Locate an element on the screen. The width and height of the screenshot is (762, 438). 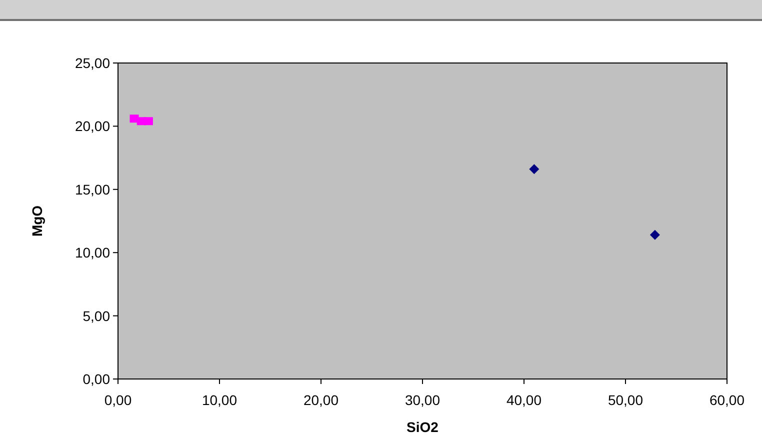
x-tick-label: 20,00 is located at coordinates (321, 400).